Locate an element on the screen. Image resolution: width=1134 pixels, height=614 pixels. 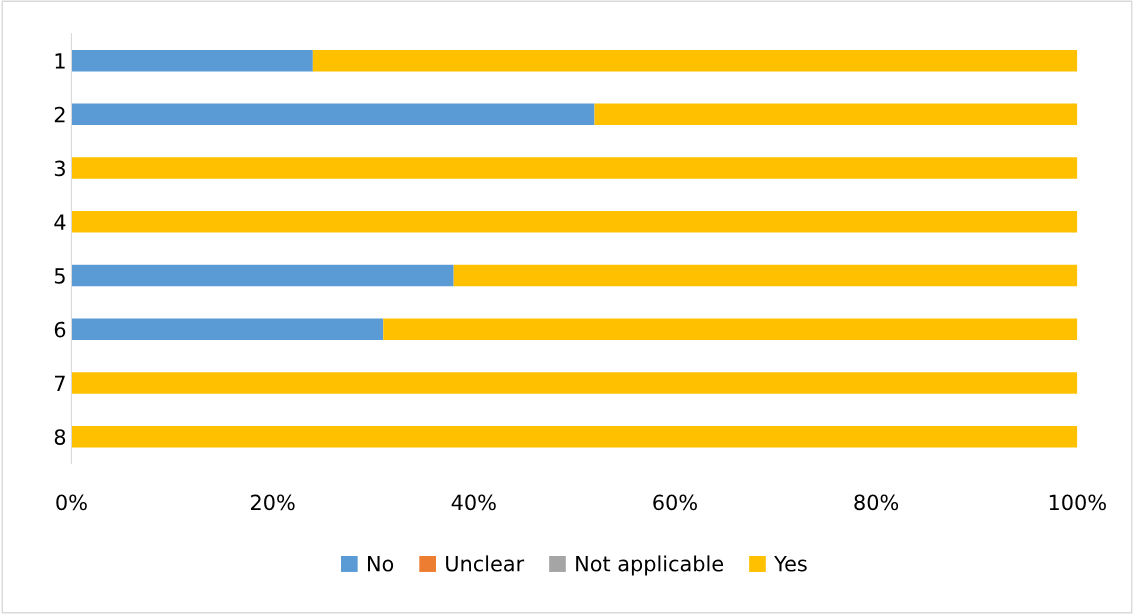
y-tick-label: 2 is located at coordinates (59, 114).